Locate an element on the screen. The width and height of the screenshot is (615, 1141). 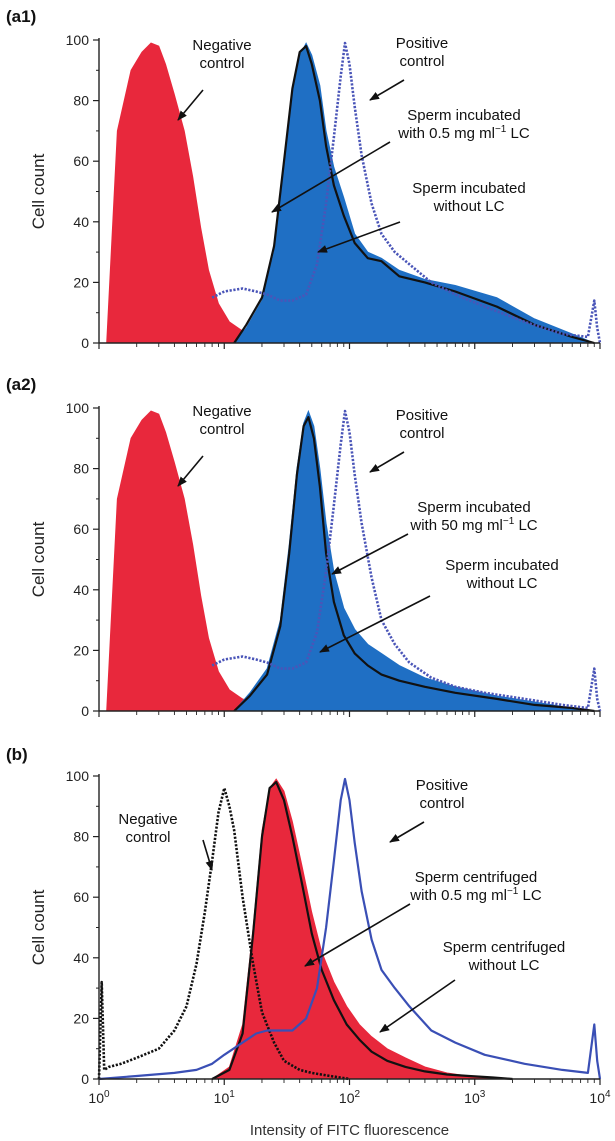
x-tick-label: 10⁰ is located at coordinates (99, 1097).